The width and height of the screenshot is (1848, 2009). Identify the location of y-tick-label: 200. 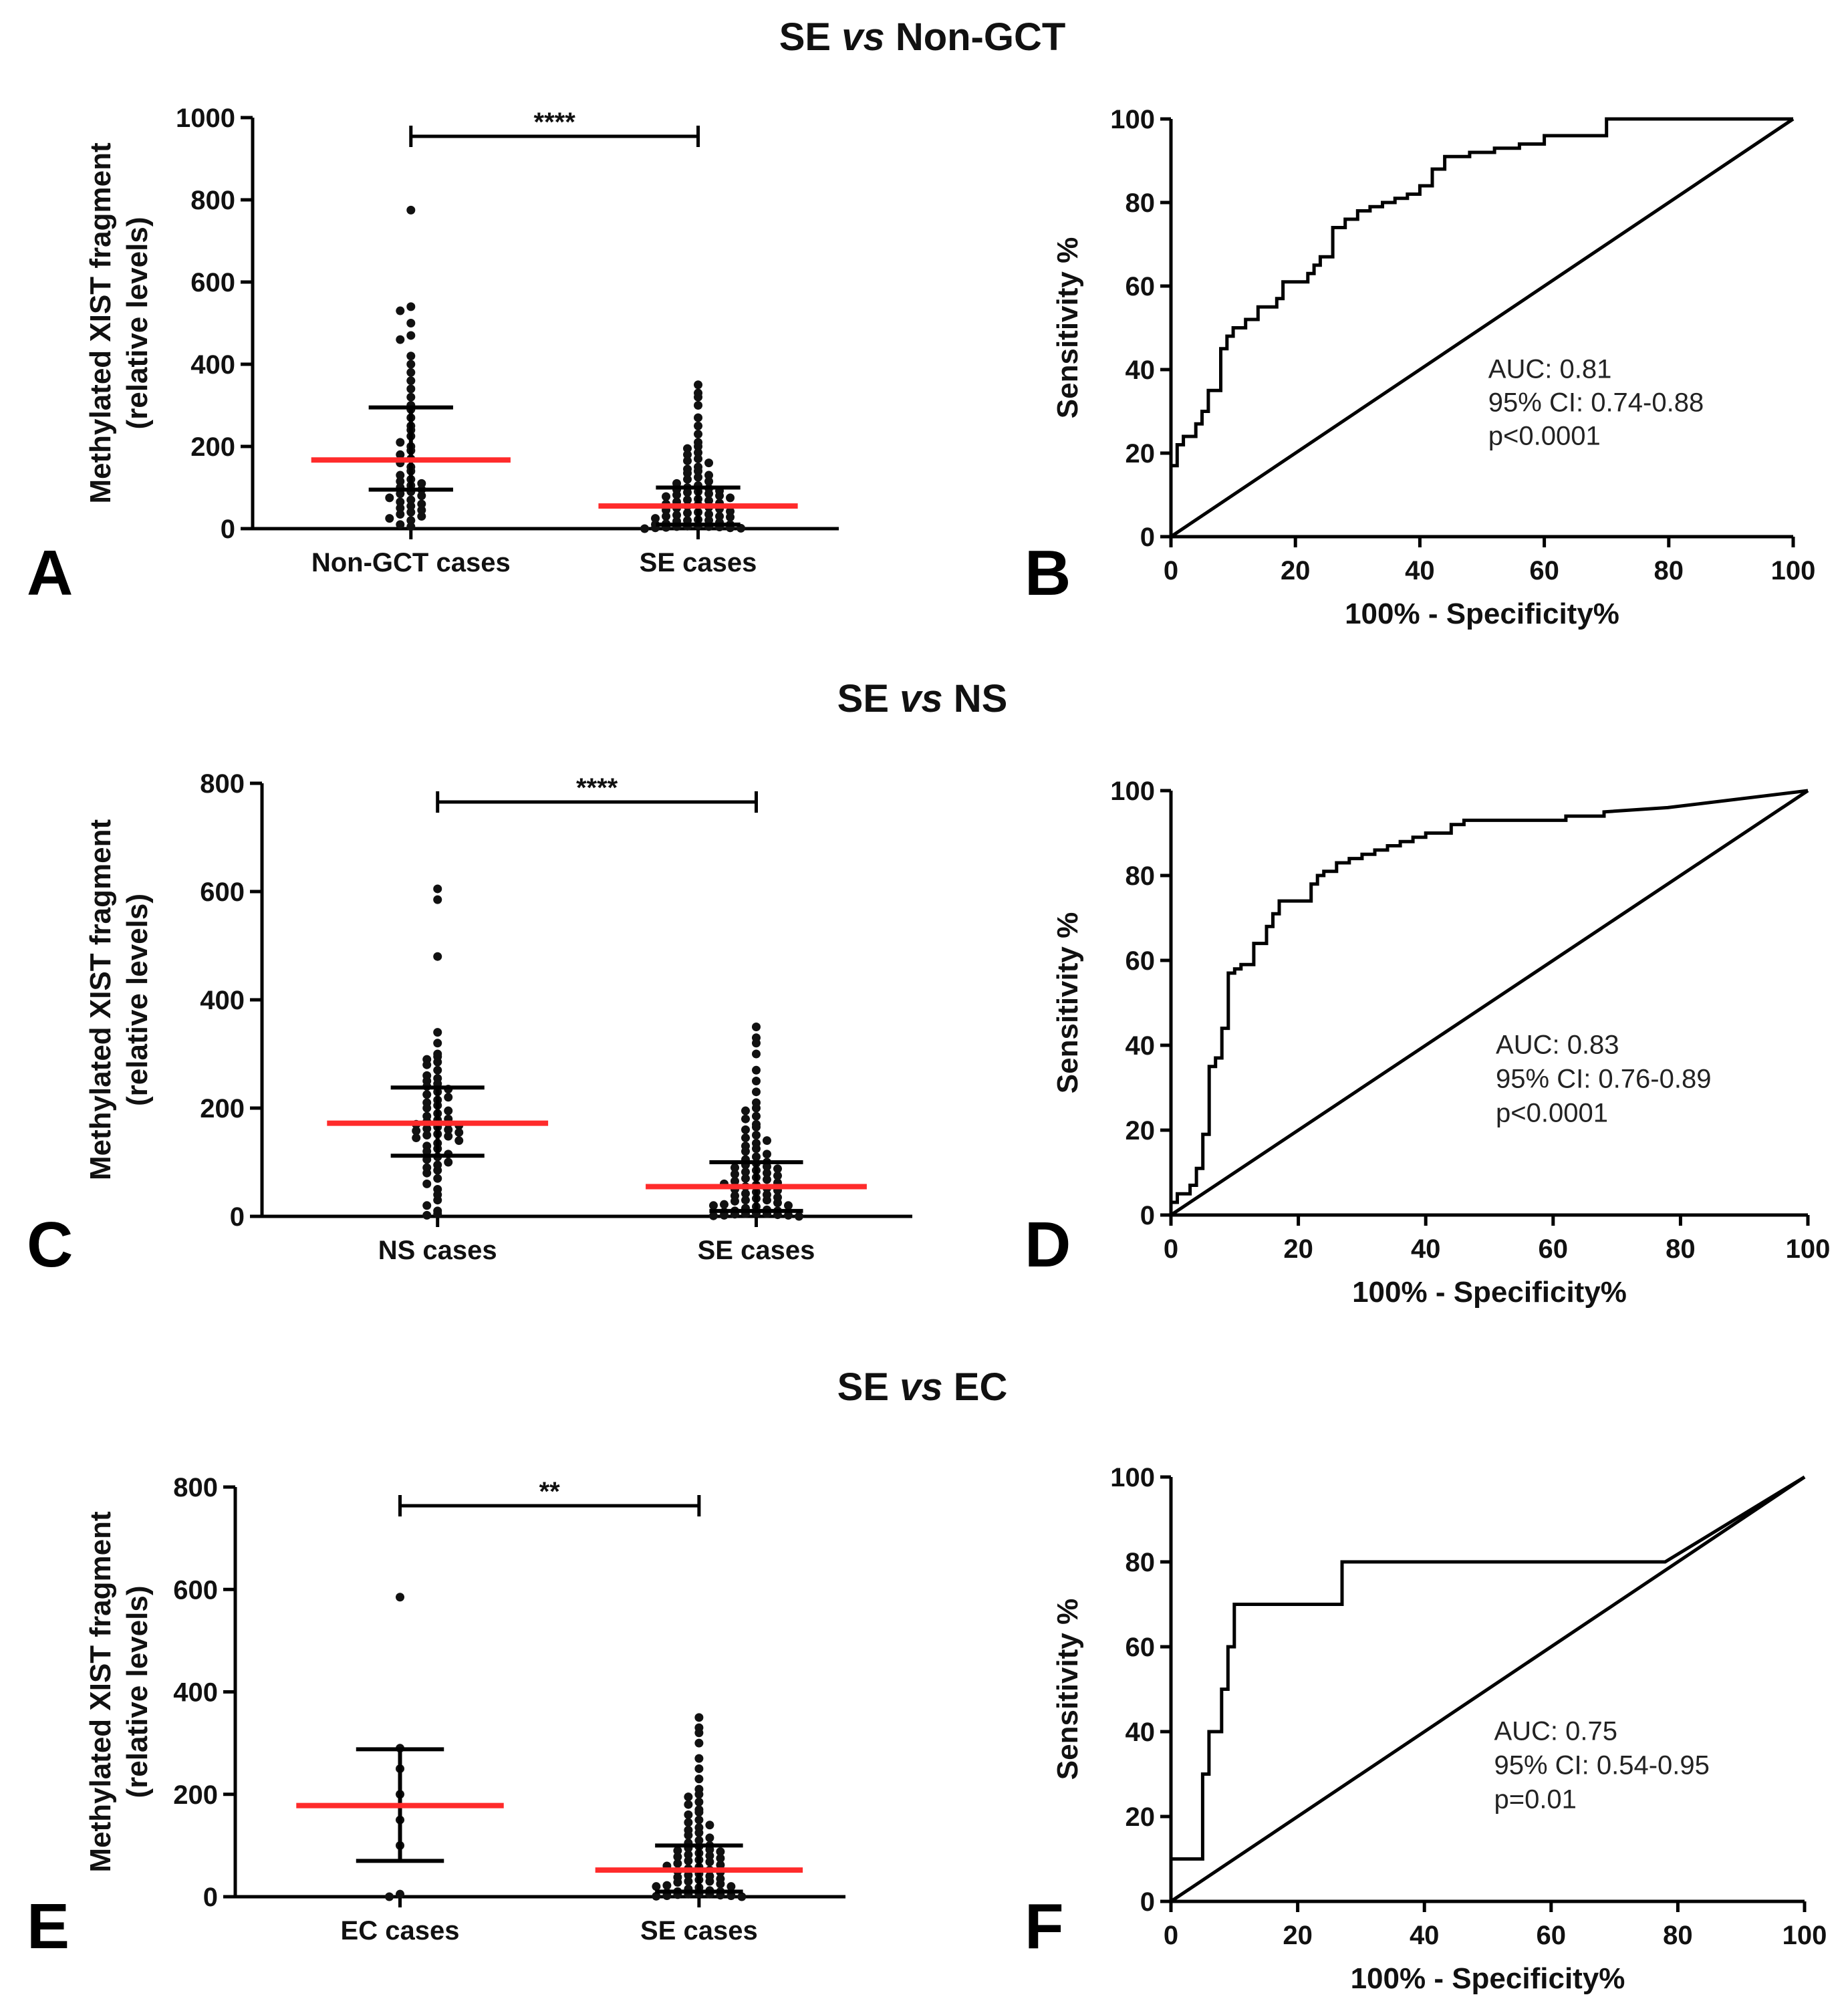
(195, 1795).